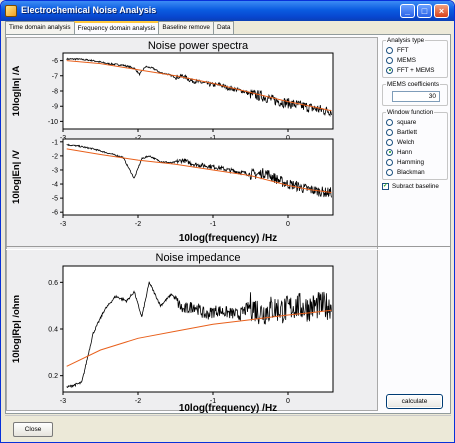 The width and height of the screenshot is (455, 443). I want to click on chart1-fft-series-line, so click(199, 87).